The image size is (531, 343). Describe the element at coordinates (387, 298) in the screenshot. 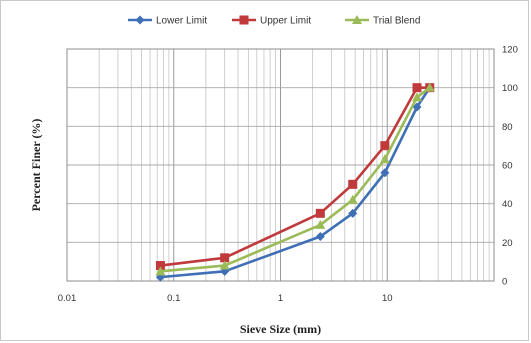

I see `x-tick-label: 10` at that location.